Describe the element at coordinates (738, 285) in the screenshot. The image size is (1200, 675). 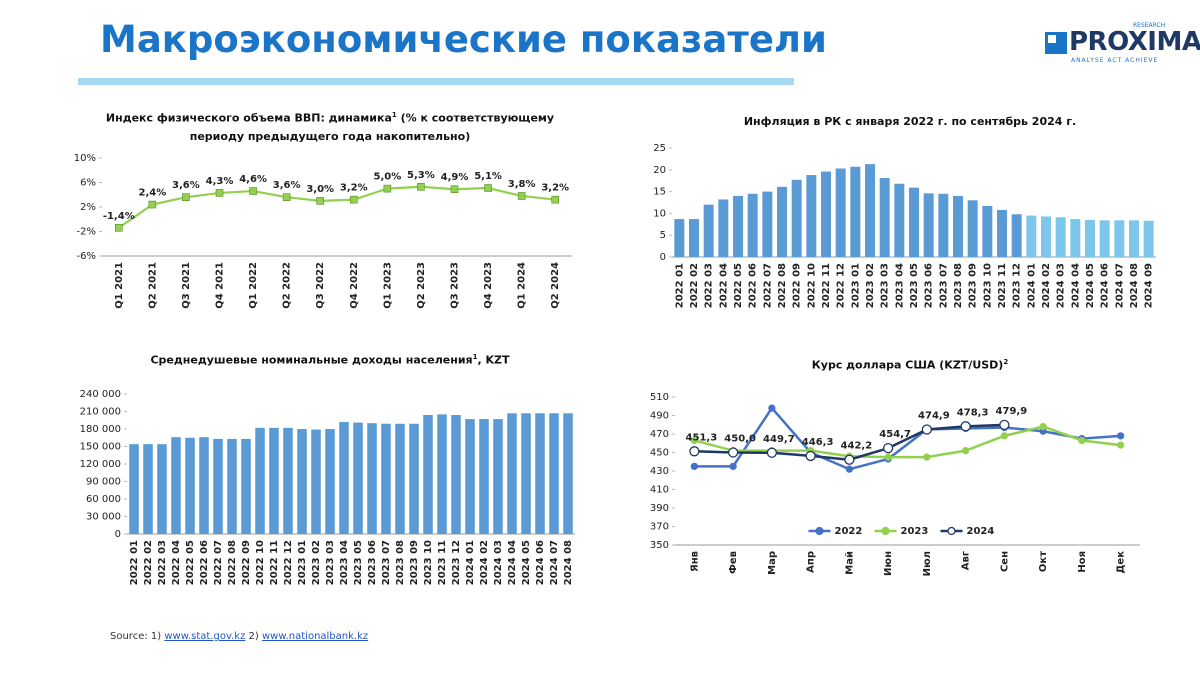
I see `x-tick-label: 2022 05` at that location.